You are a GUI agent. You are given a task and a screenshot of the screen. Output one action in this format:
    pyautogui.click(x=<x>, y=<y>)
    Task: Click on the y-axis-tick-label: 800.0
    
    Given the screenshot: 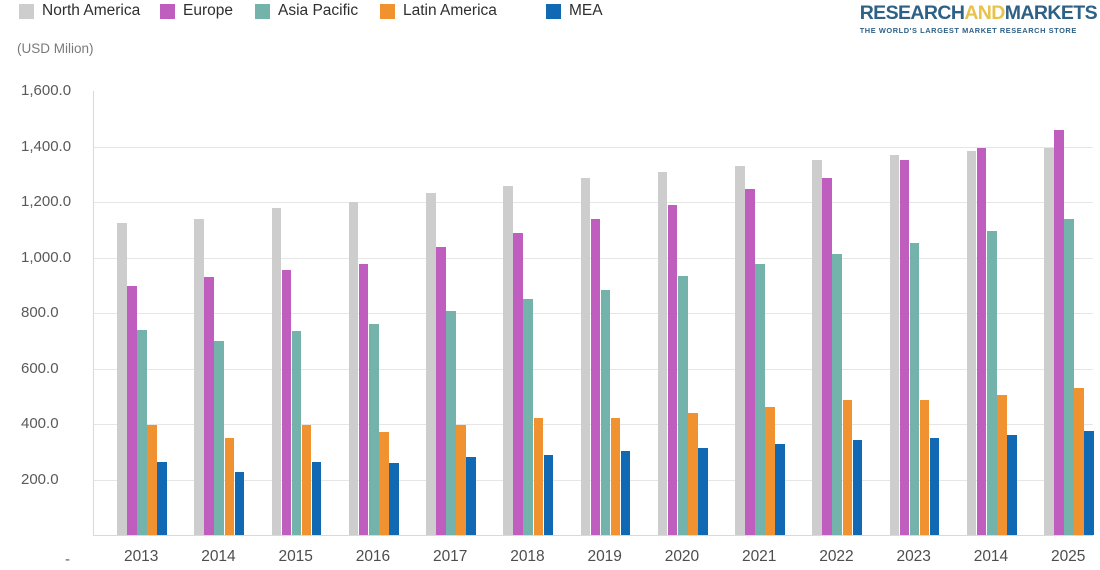 What is the action you would take?
    pyautogui.click(x=40, y=312)
    